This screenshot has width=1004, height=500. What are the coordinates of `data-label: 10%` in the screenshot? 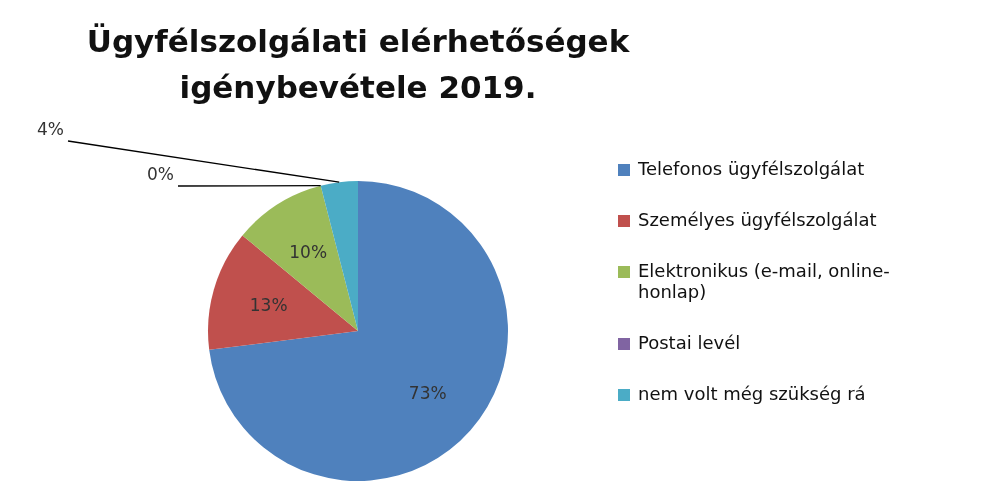 It's located at (308, 252).